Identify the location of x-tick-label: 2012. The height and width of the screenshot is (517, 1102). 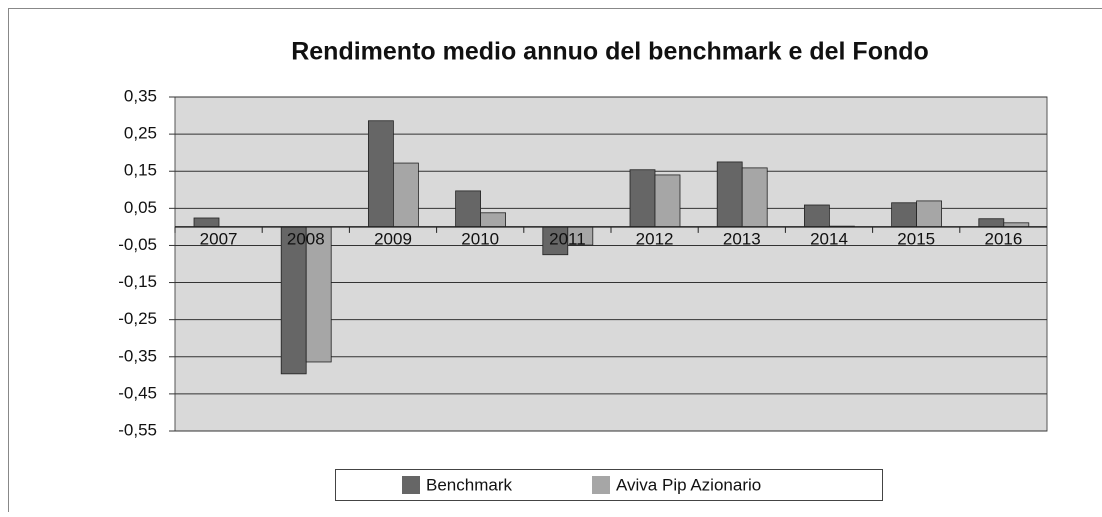
(655, 238).